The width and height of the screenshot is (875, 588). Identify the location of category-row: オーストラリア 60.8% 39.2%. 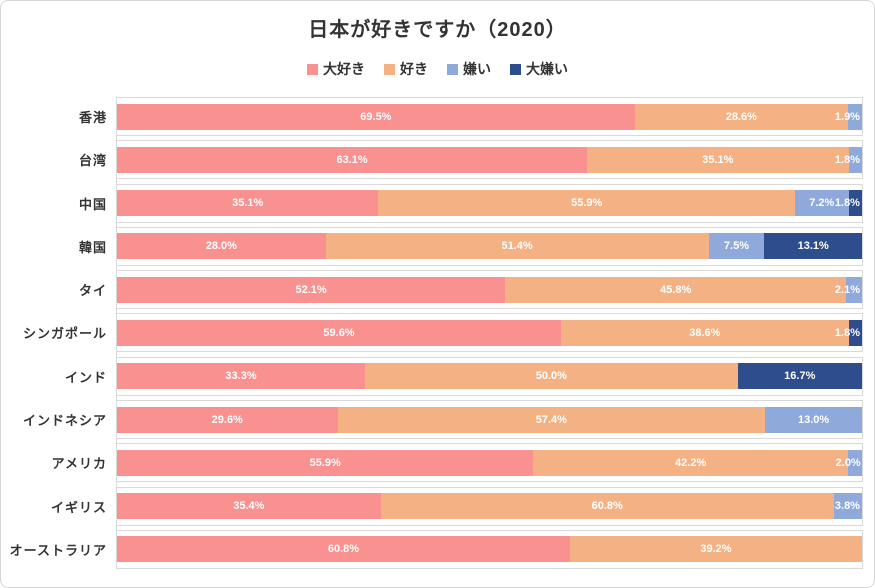
(432, 549).